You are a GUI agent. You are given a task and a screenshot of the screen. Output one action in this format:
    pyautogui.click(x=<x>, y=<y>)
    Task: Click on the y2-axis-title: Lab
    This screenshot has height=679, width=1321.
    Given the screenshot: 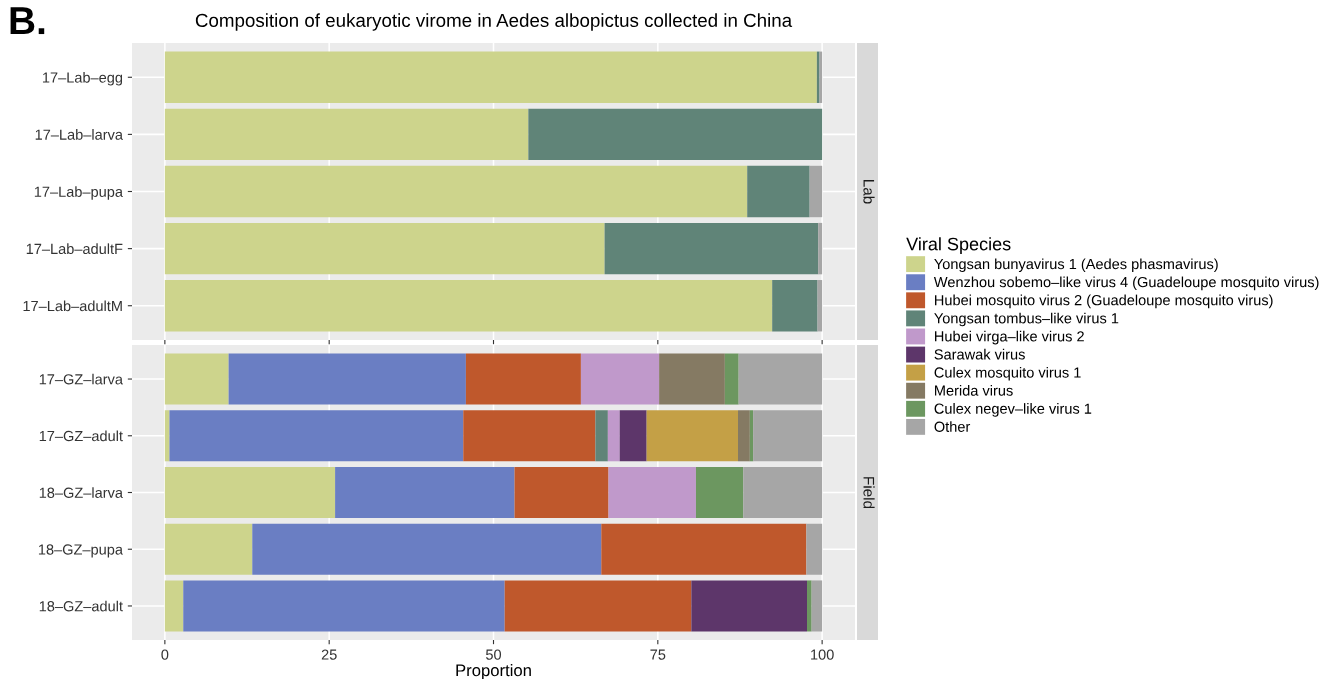 What is the action you would take?
    pyautogui.click(x=869, y=192)
    